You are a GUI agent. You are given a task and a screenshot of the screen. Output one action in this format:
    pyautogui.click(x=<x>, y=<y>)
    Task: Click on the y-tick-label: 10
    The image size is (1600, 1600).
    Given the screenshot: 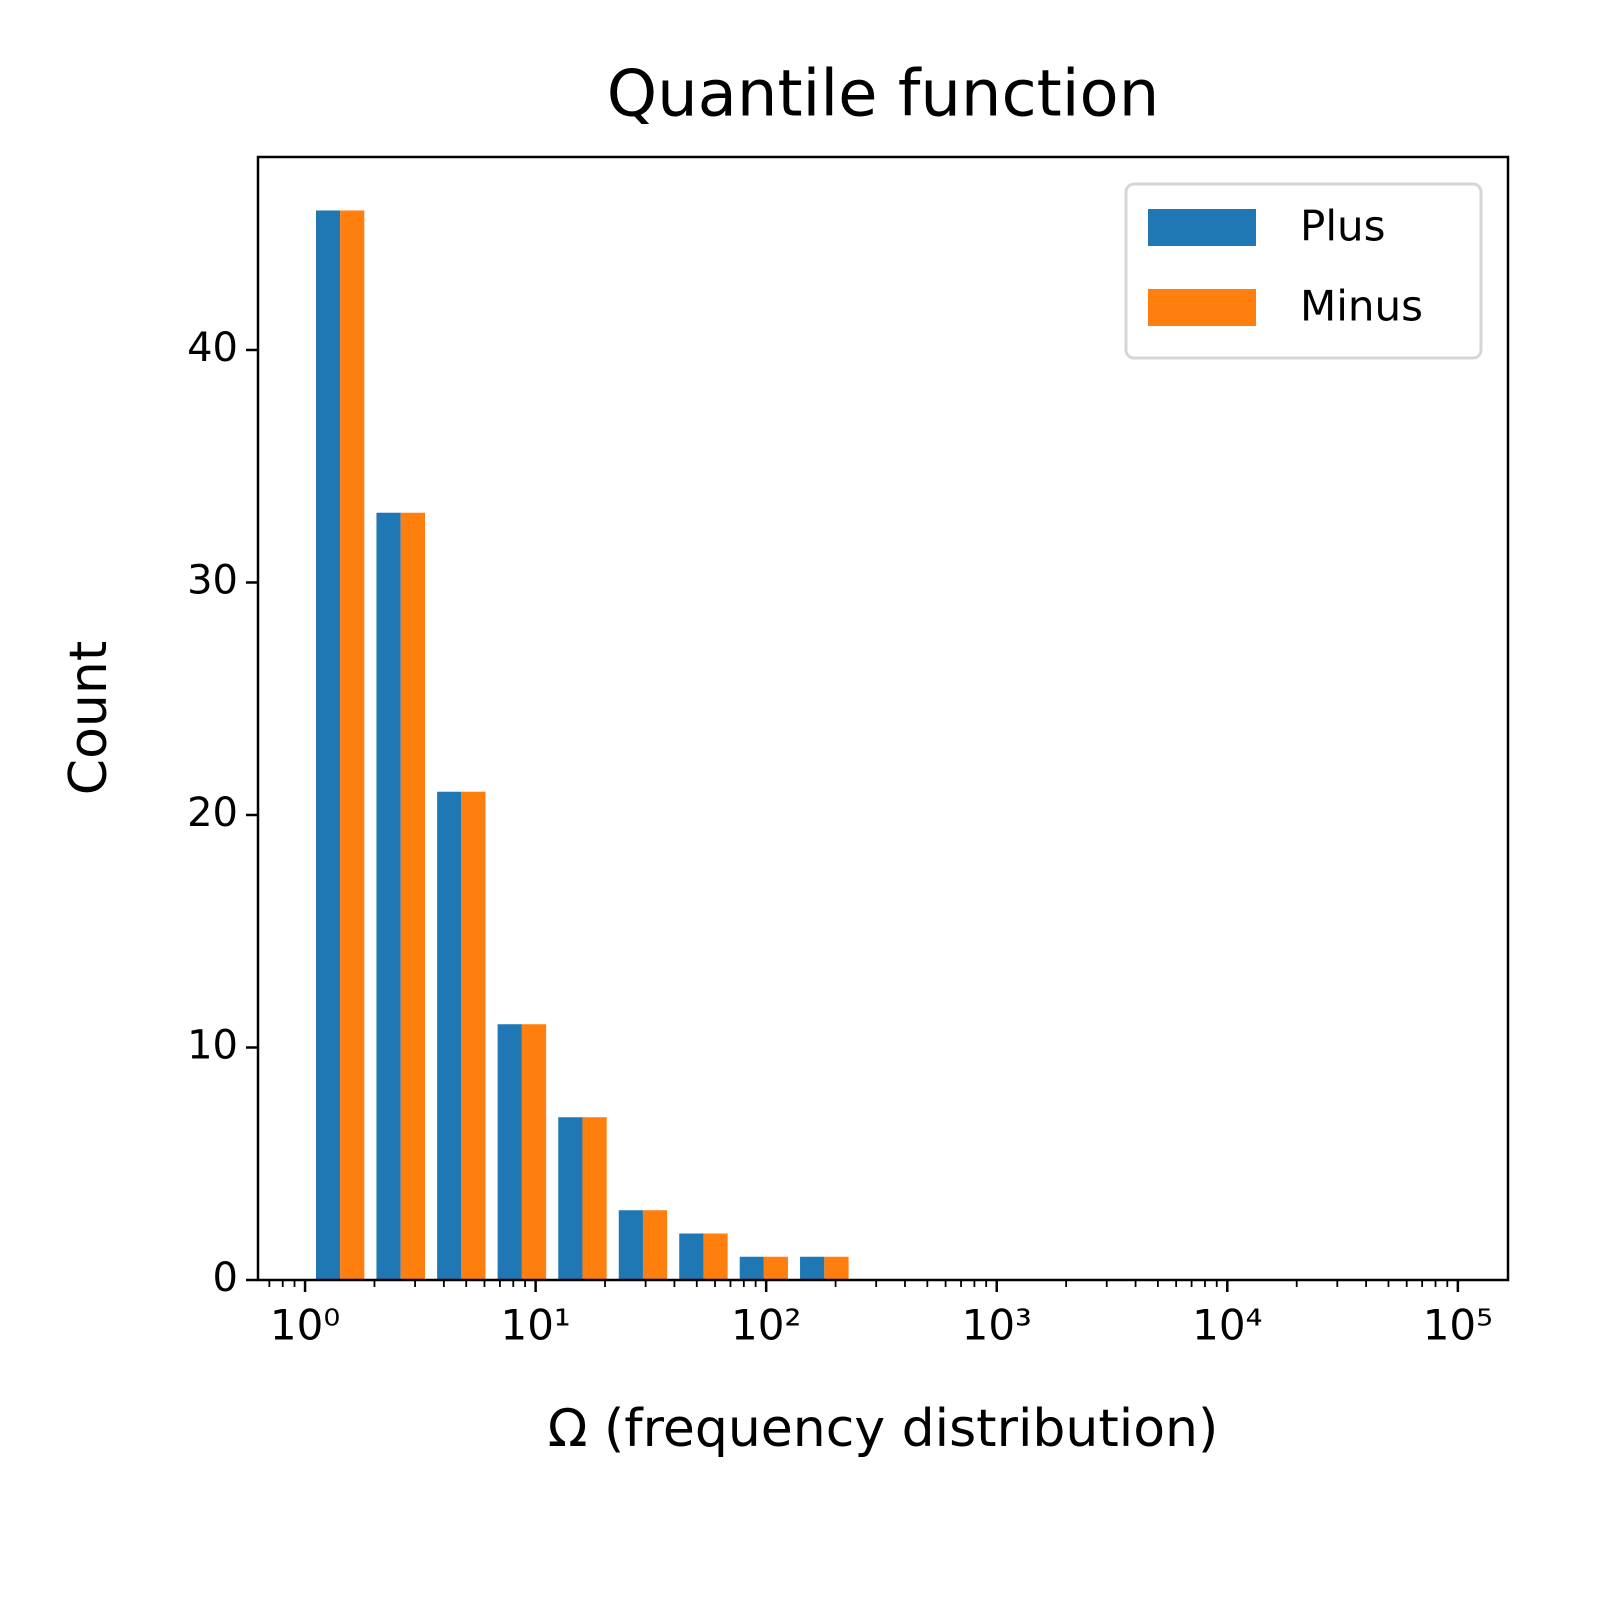 What is the action you would take?
    pyautogui.click(x=212, y=1045)
    